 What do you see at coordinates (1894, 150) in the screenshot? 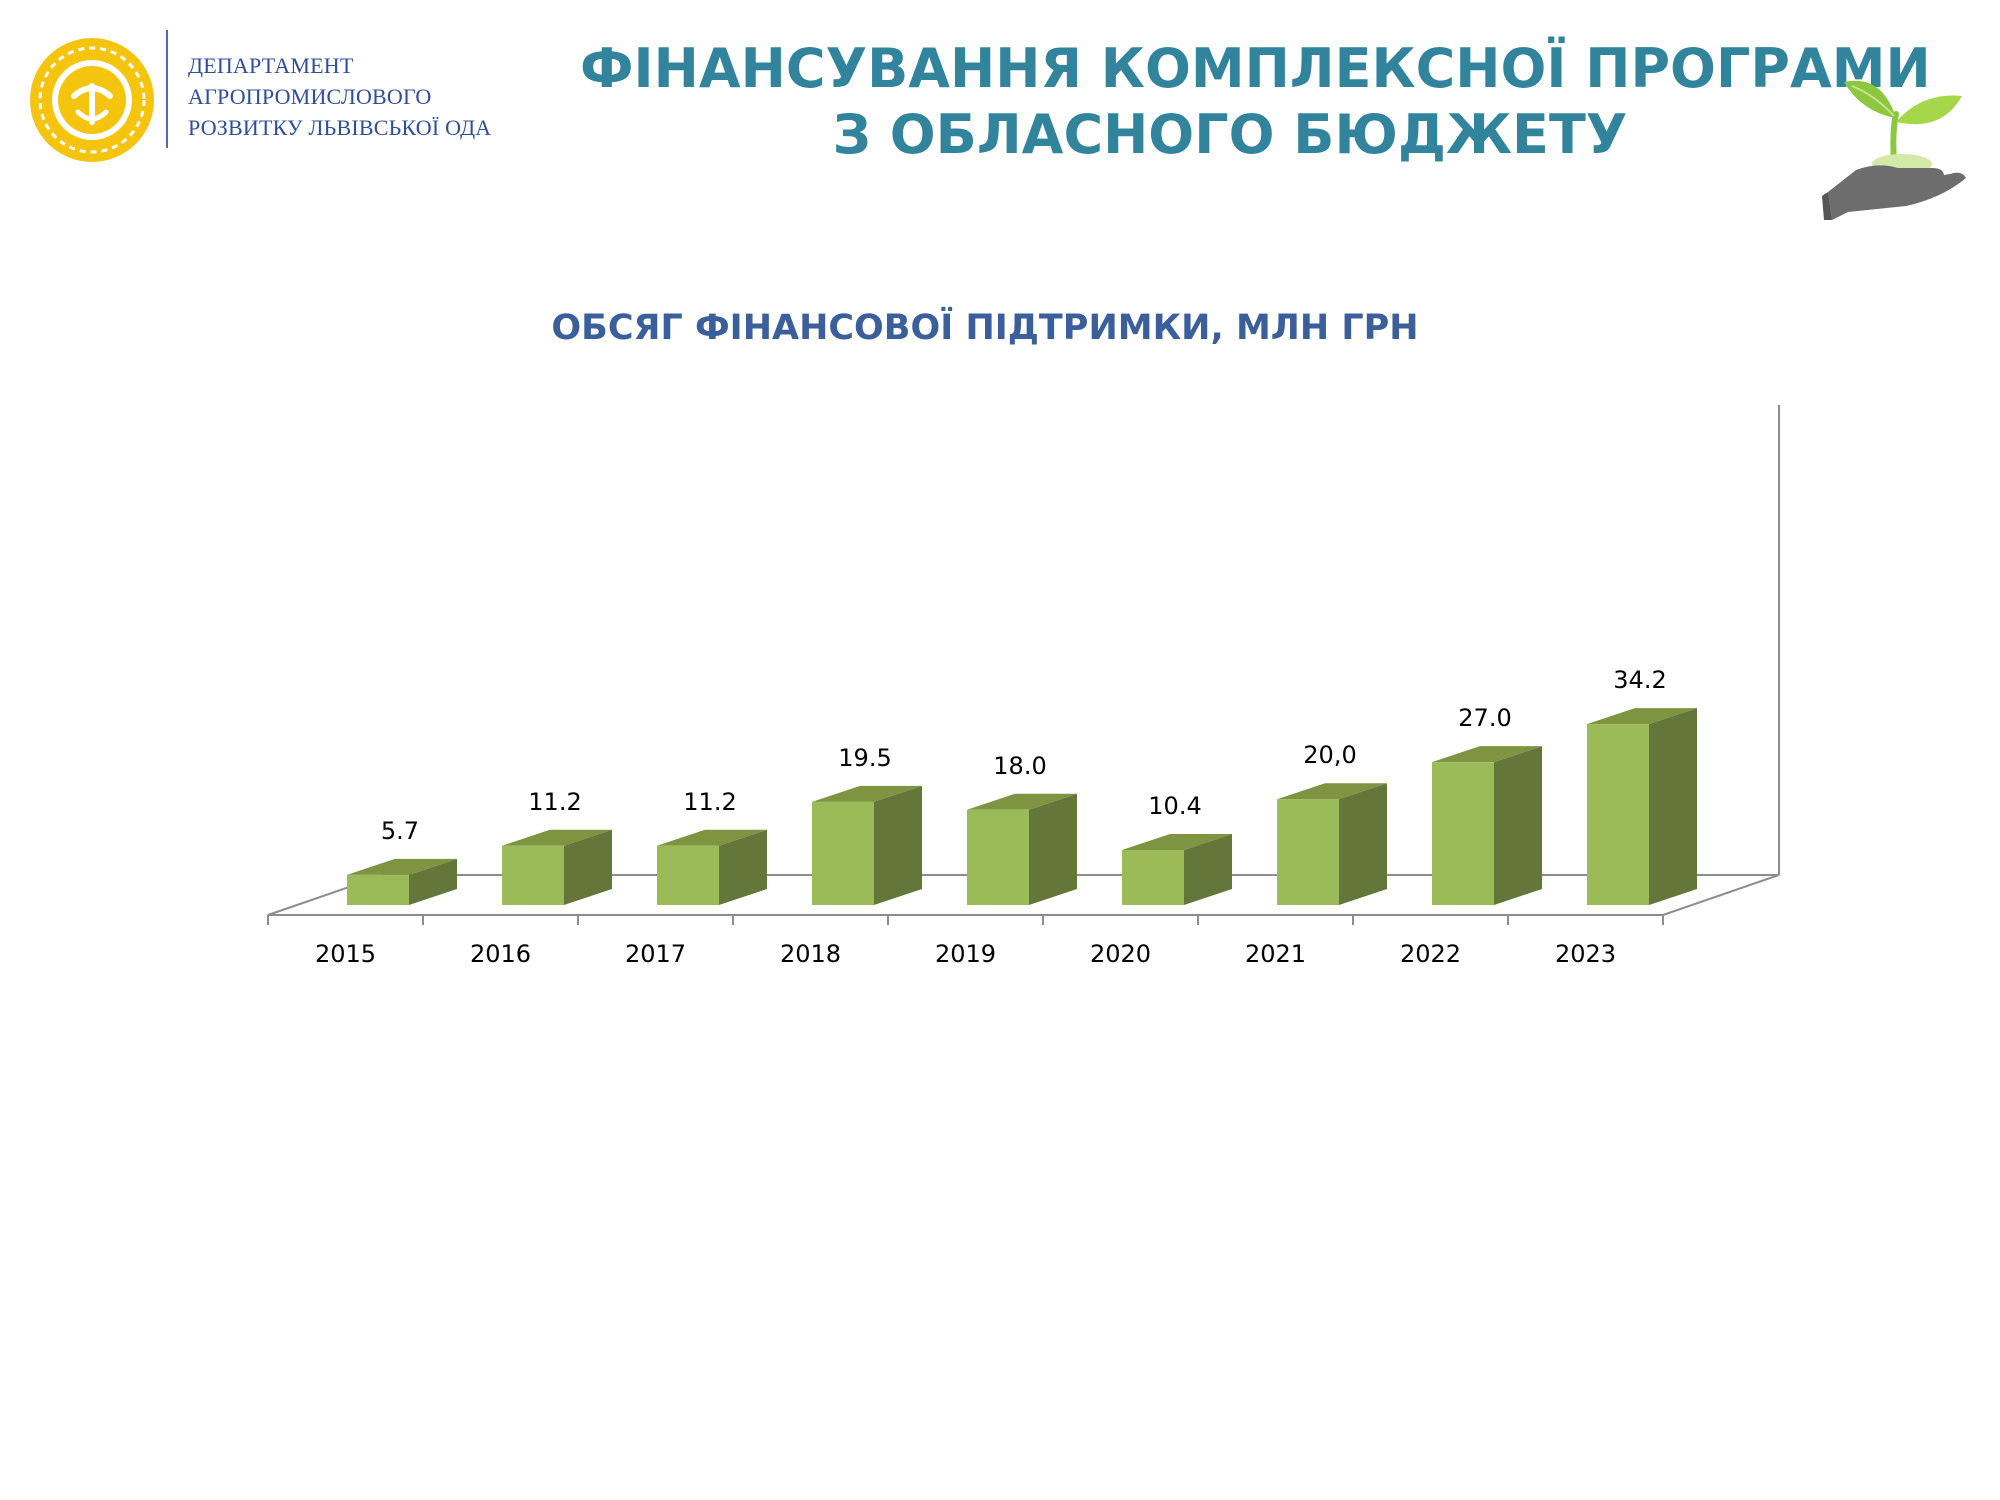
I see `plant-in-hand-icon` at bounding box center [1894, 150].